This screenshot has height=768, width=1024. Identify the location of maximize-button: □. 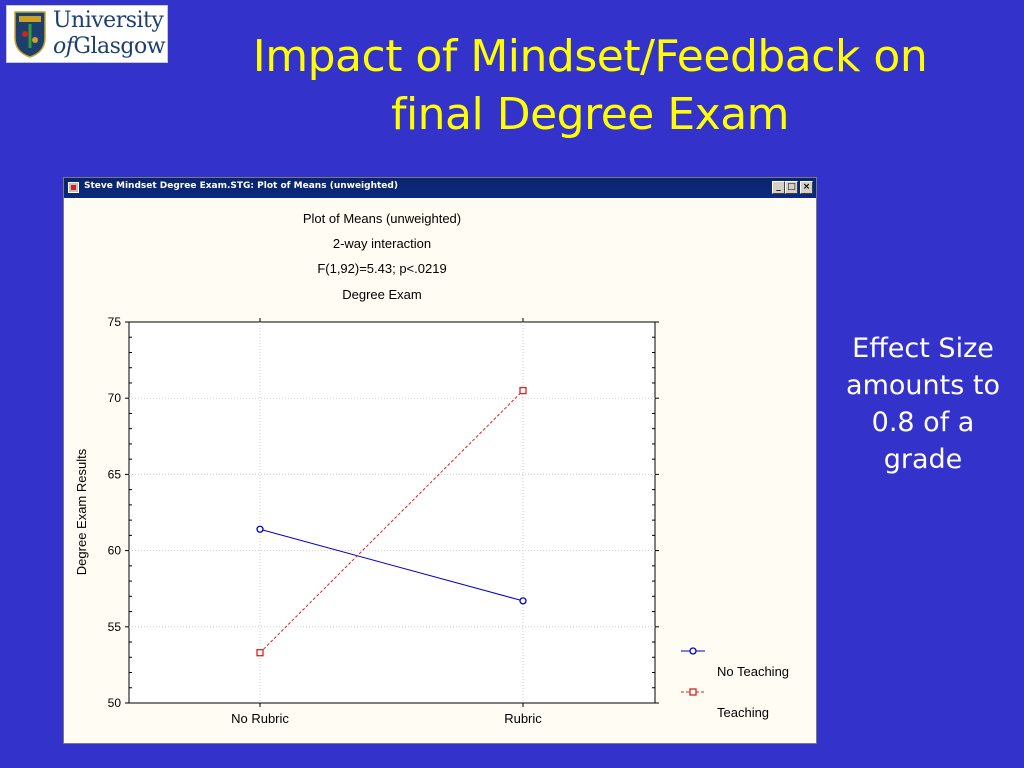
(791, 187).